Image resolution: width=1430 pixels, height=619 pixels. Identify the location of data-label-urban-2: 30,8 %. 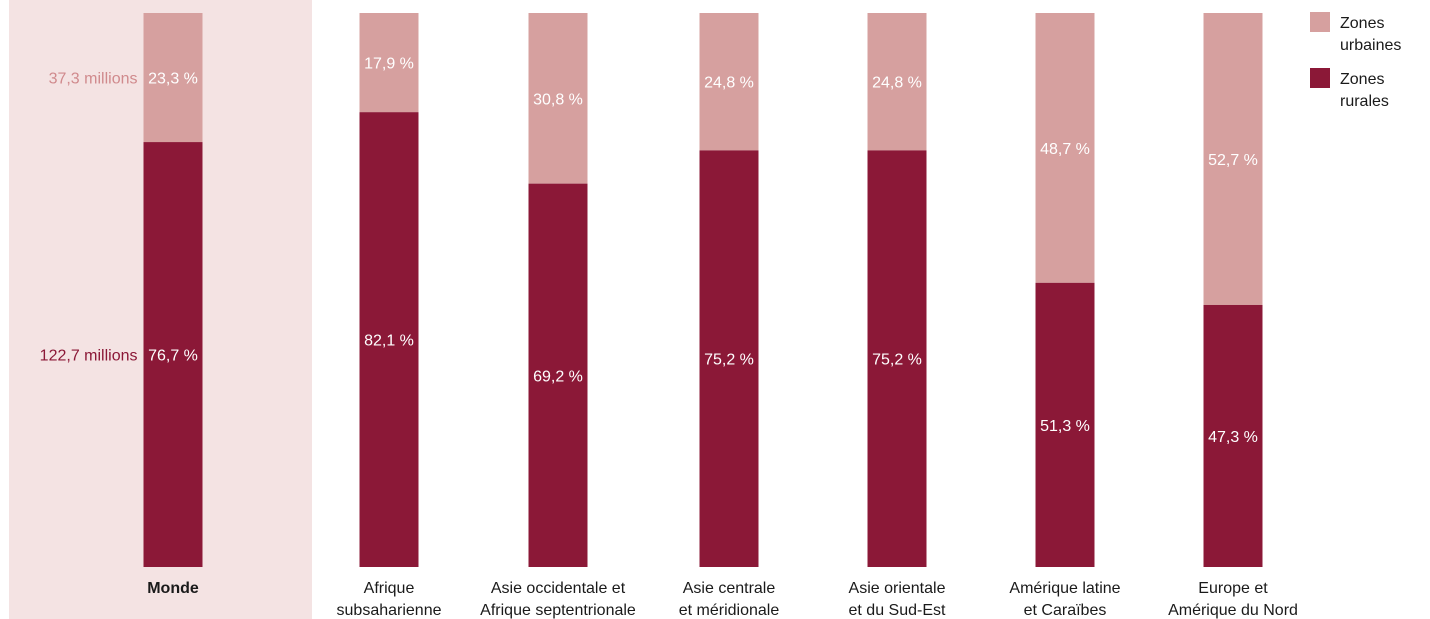
(558, 99).